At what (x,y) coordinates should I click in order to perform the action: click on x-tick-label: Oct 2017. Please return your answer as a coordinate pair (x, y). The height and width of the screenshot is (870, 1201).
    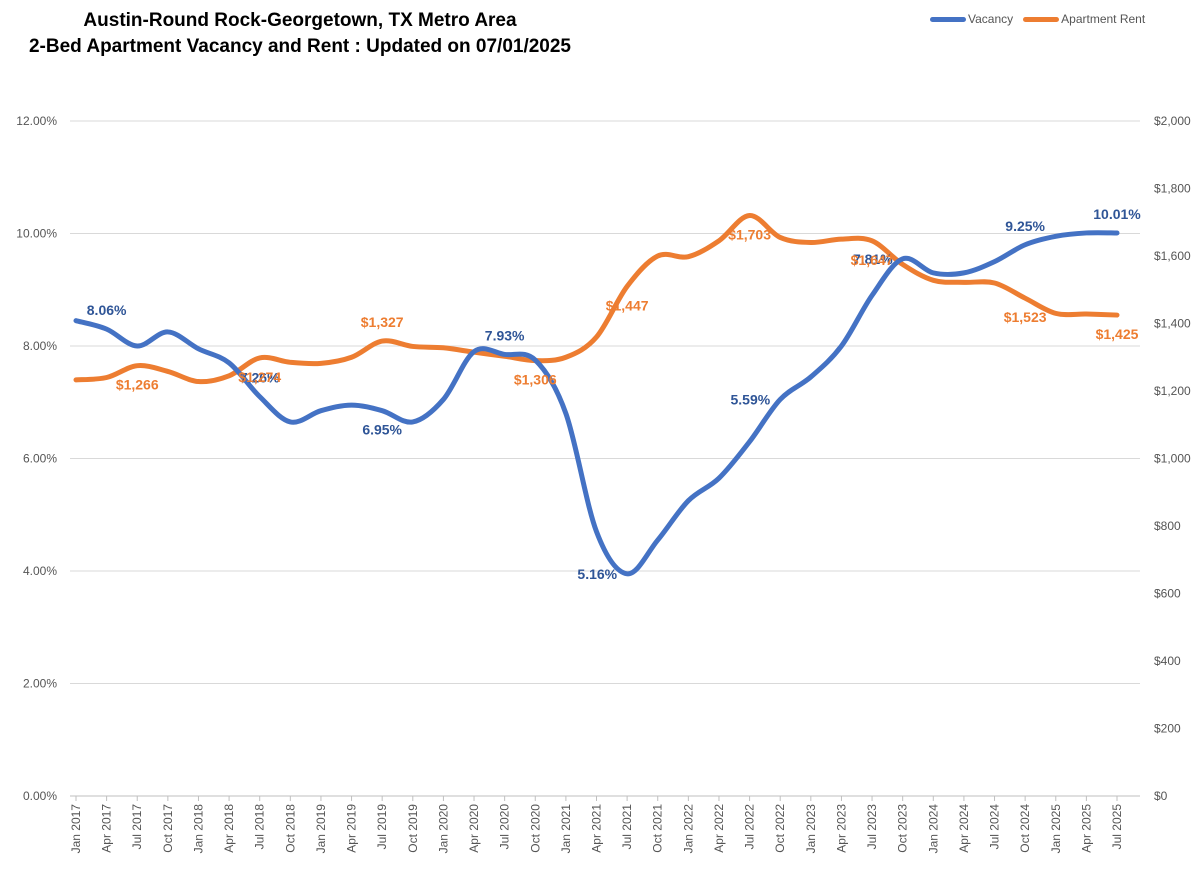
    Looking at the image, I should click on (168, 828).